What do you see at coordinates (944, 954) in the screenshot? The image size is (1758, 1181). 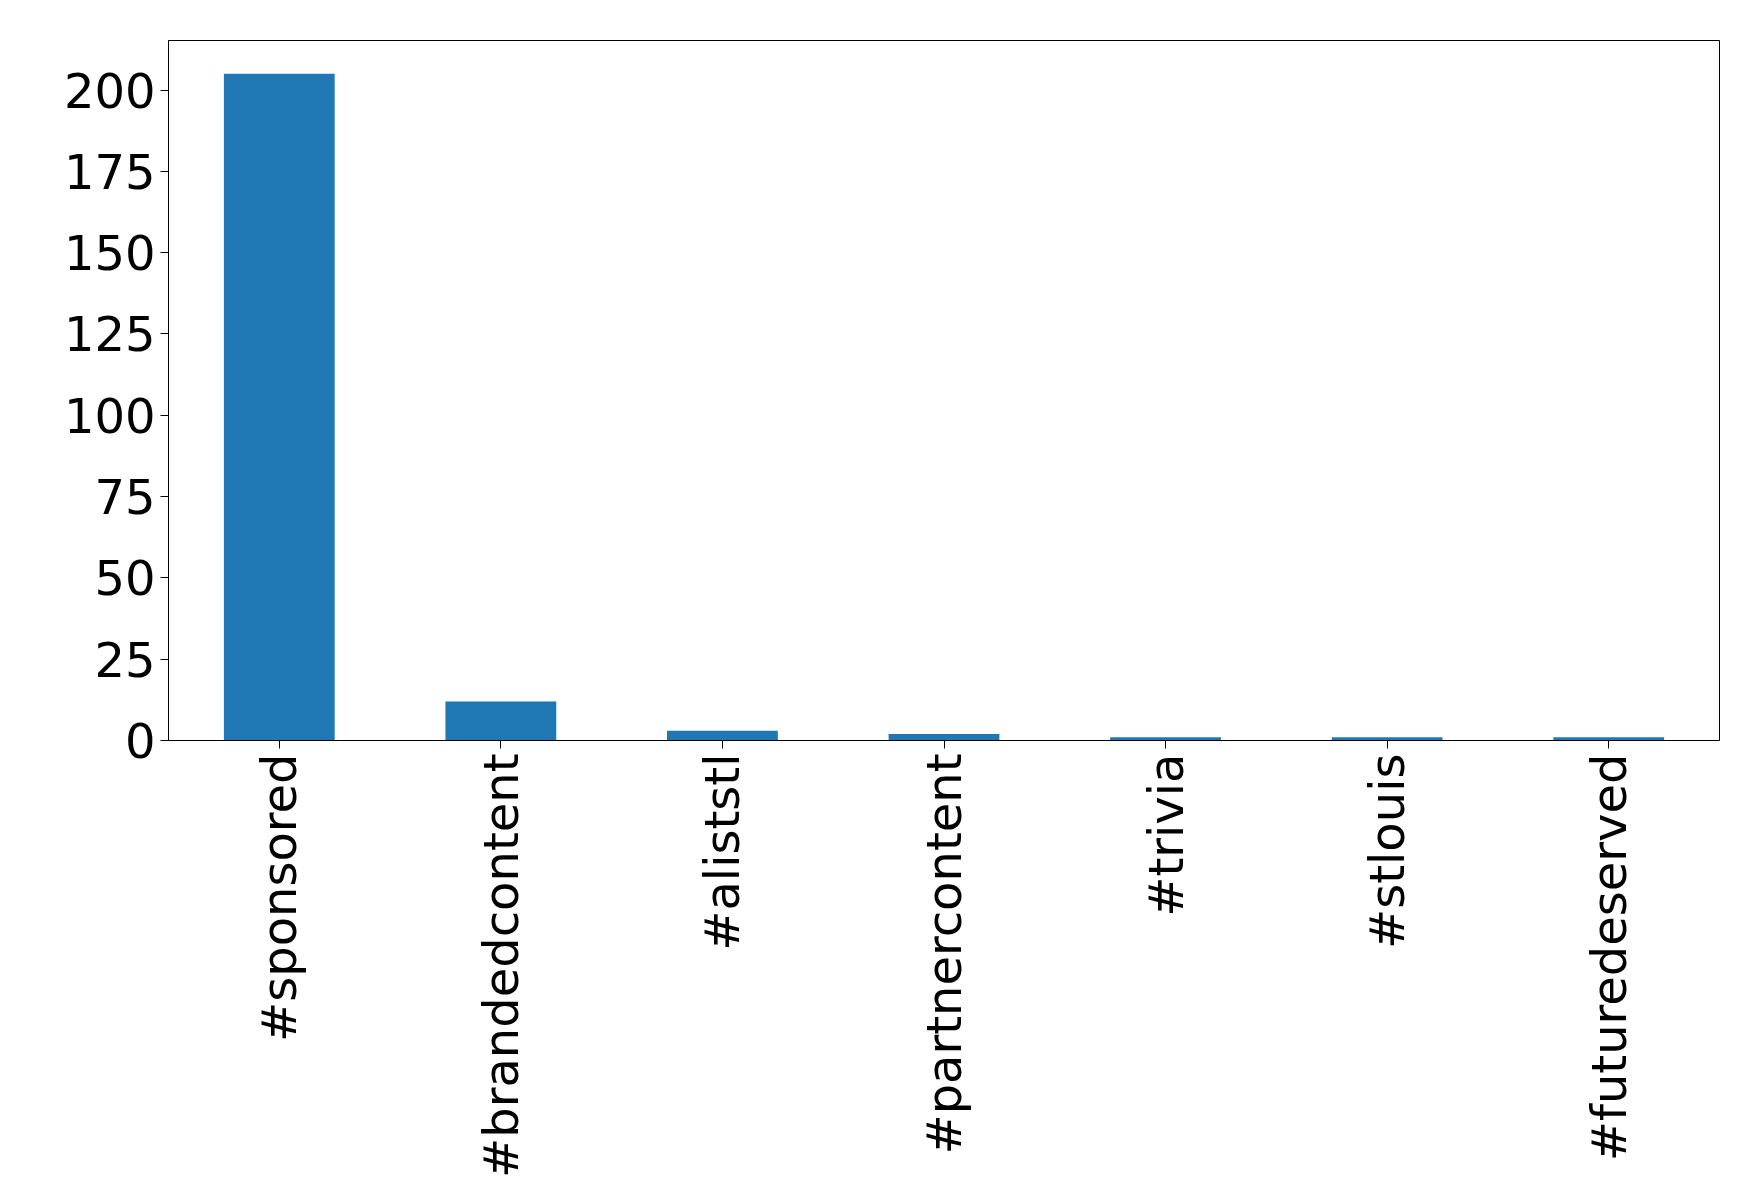 I see `x-tick-label: #partnercontent` at bounding box center [944, 954].